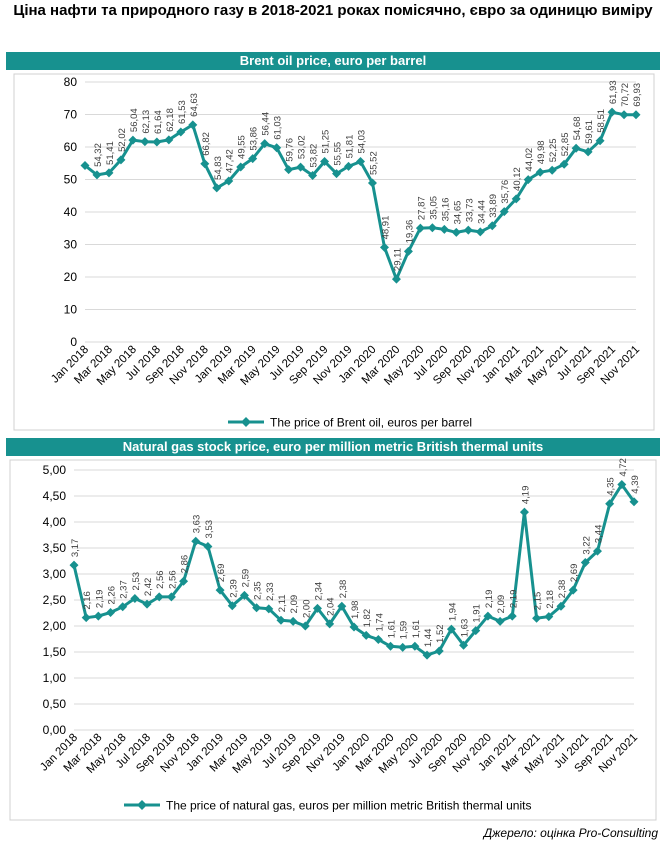 The height and width of the screenshot is (856, 666). I want to click on y-tick-label: 5,00, so click(55, 470).